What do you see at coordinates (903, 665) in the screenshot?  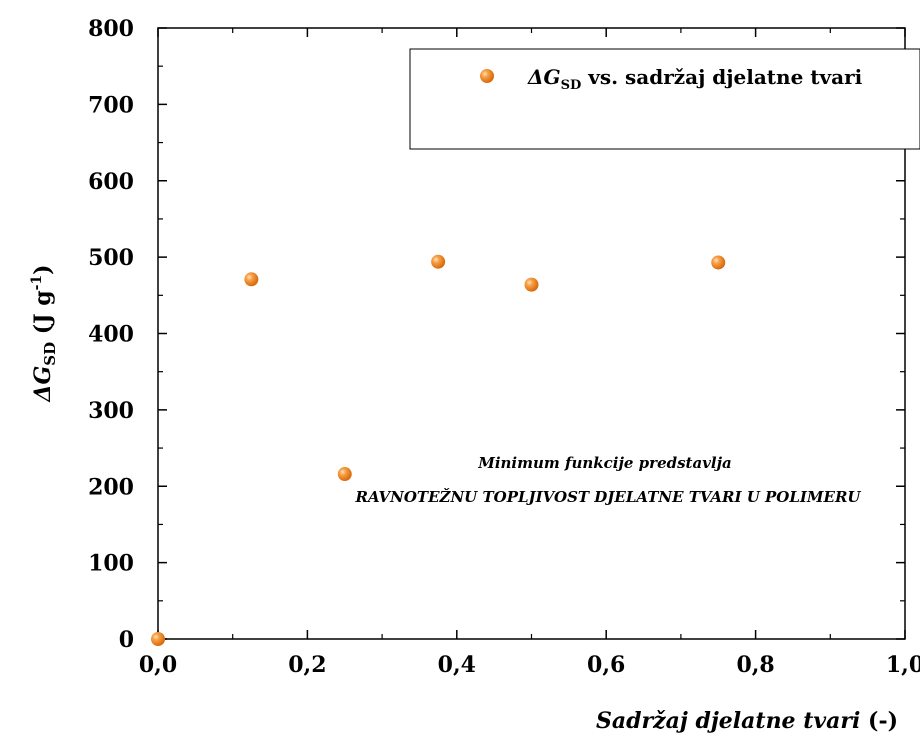 I see `x-tick-label: 1,0` at bounding box center [903, 665].